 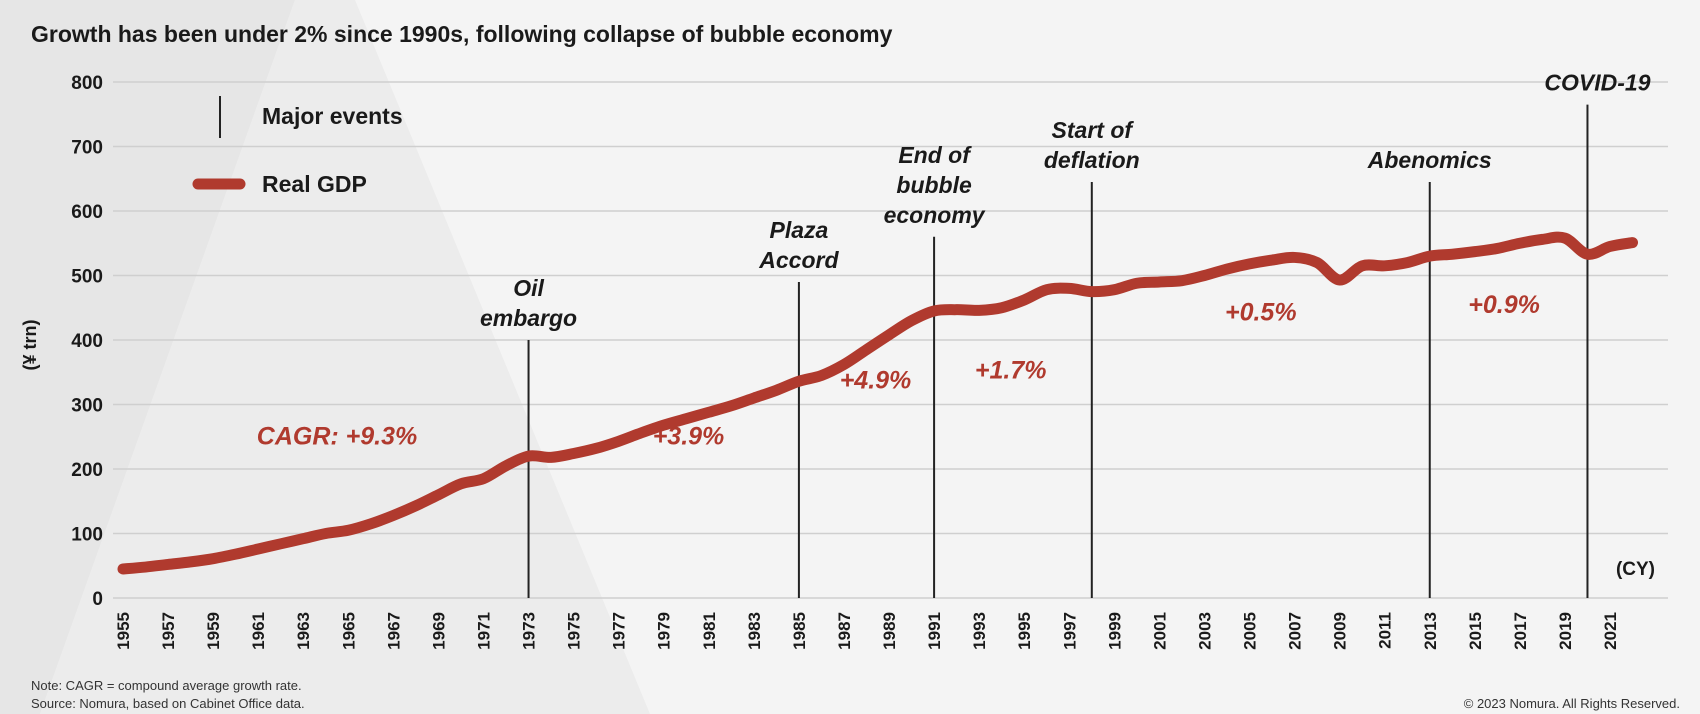 I want to click on y-tick-label: 0, so click(x=97, y=599).